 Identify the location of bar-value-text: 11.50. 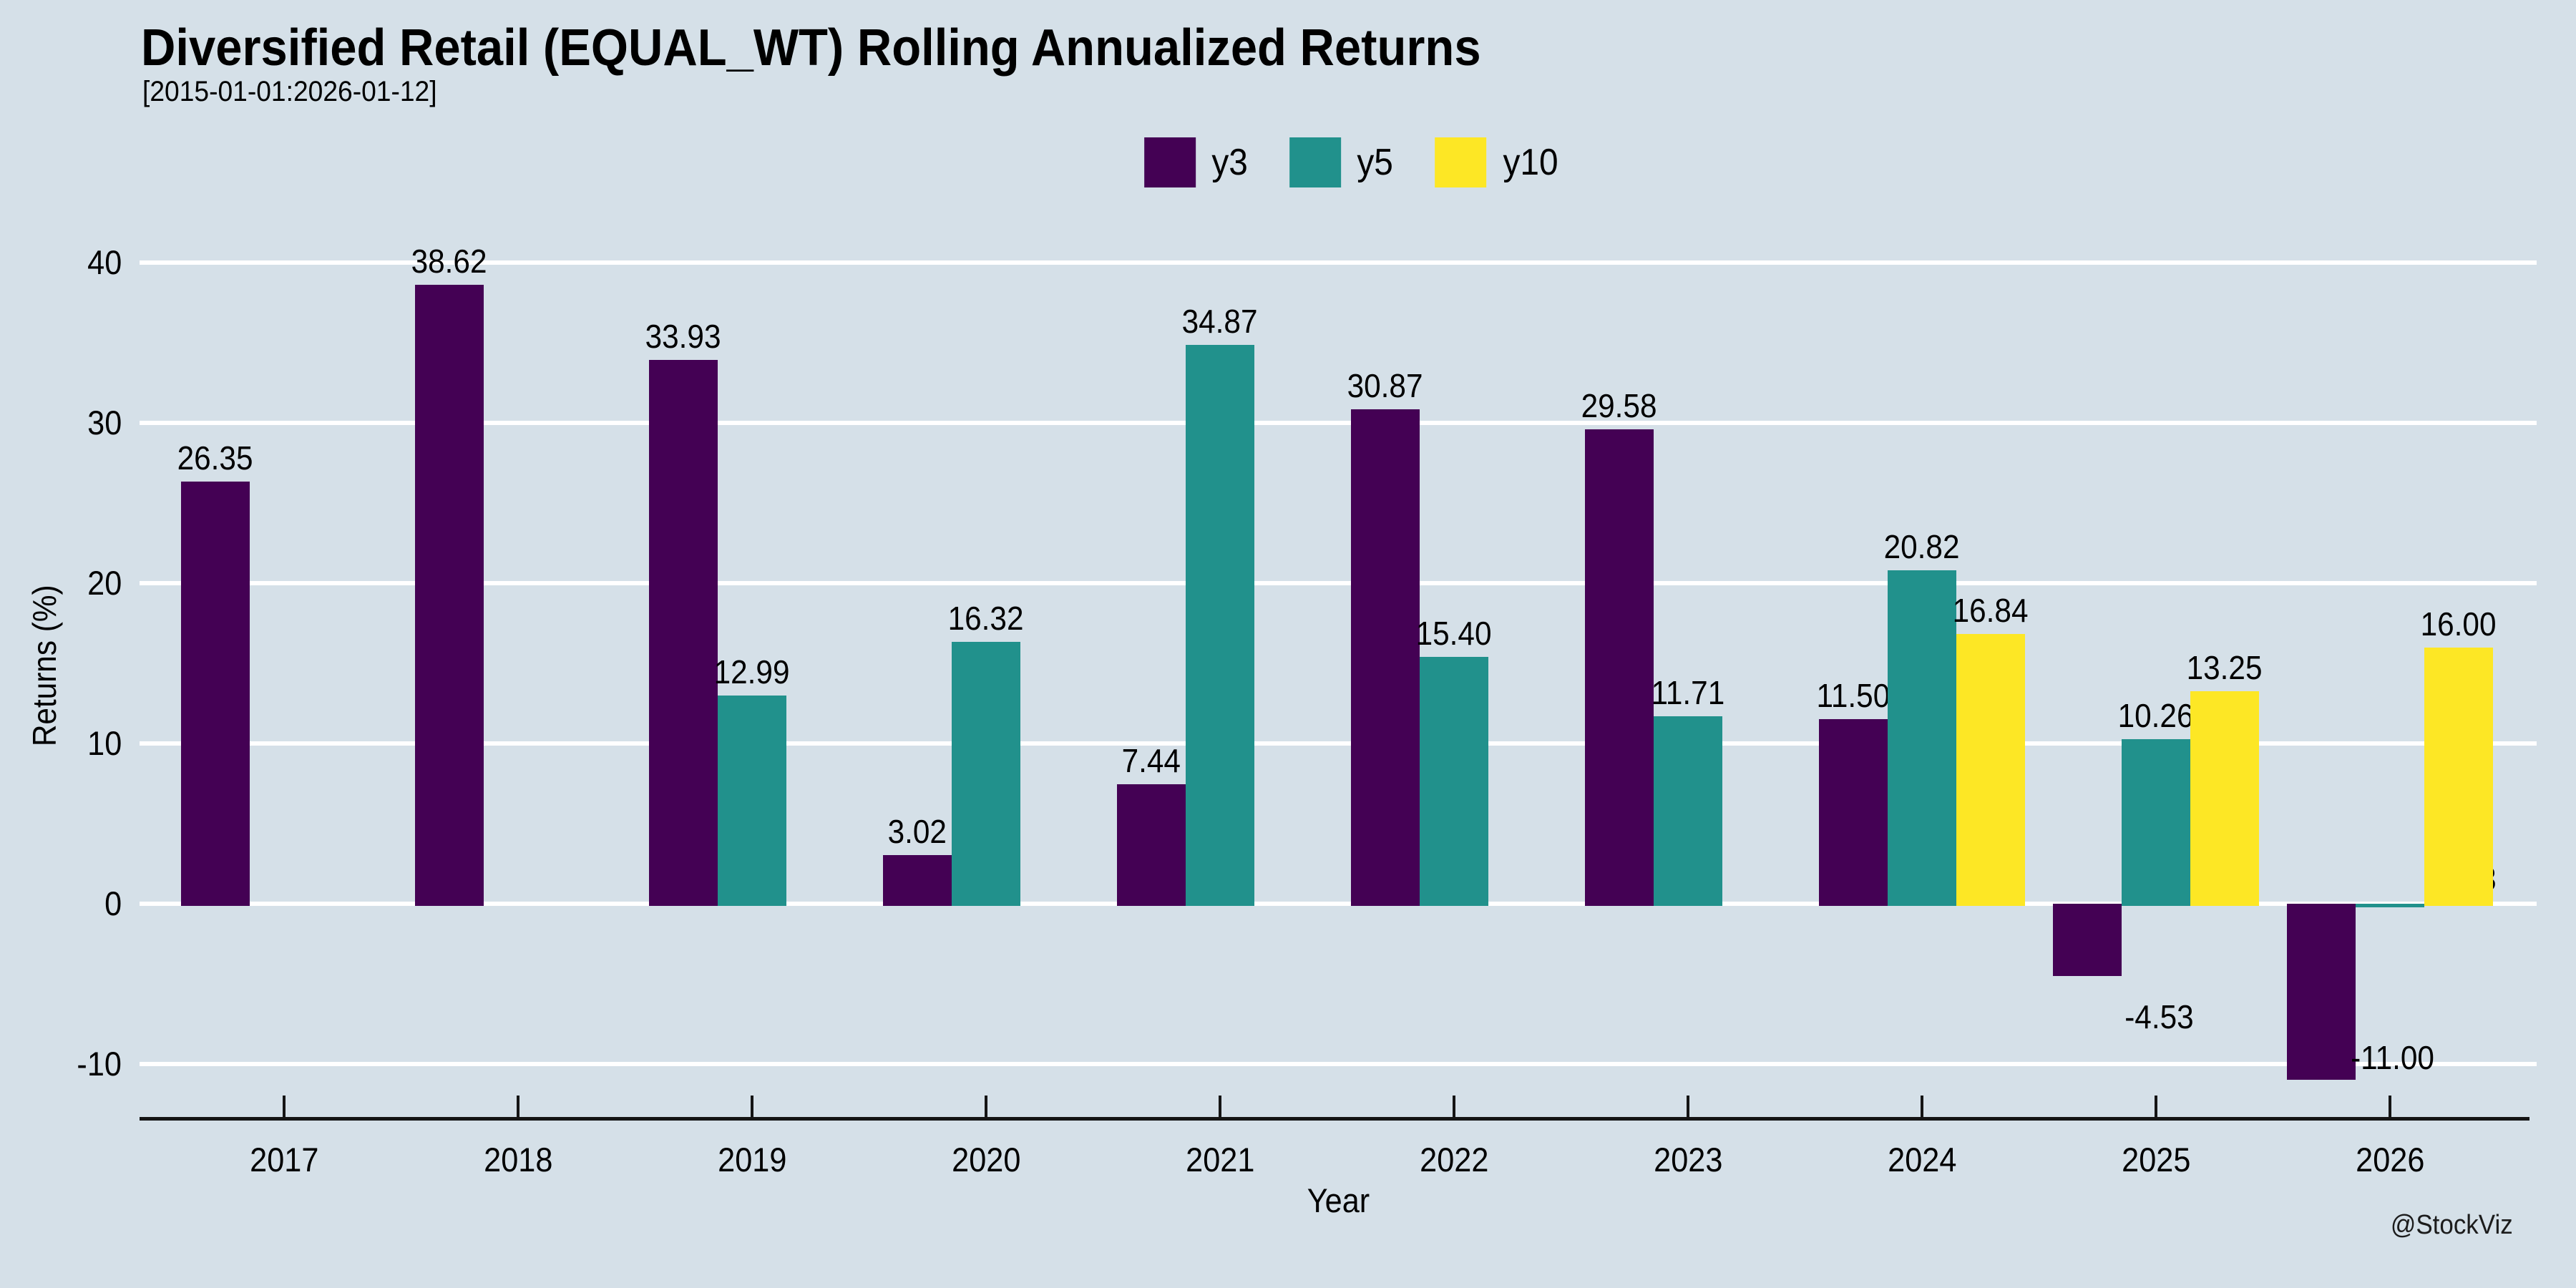
(1853, 696).